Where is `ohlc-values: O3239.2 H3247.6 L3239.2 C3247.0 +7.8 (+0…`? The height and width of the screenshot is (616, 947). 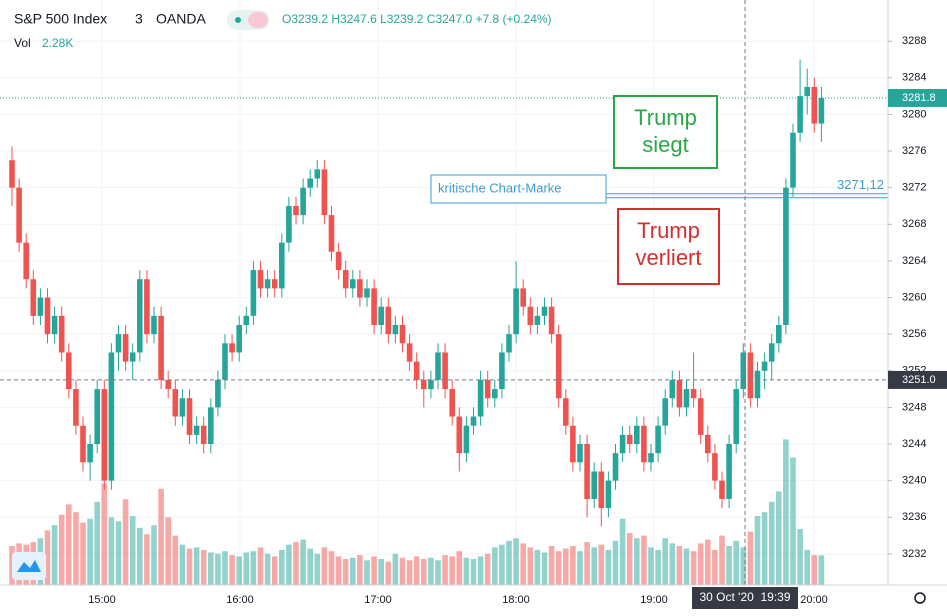 ohlc-values: O3239.2 H3247.6 L3239.2 C3247.0 +7.8 (+0… is located at coordinates (417, 19).